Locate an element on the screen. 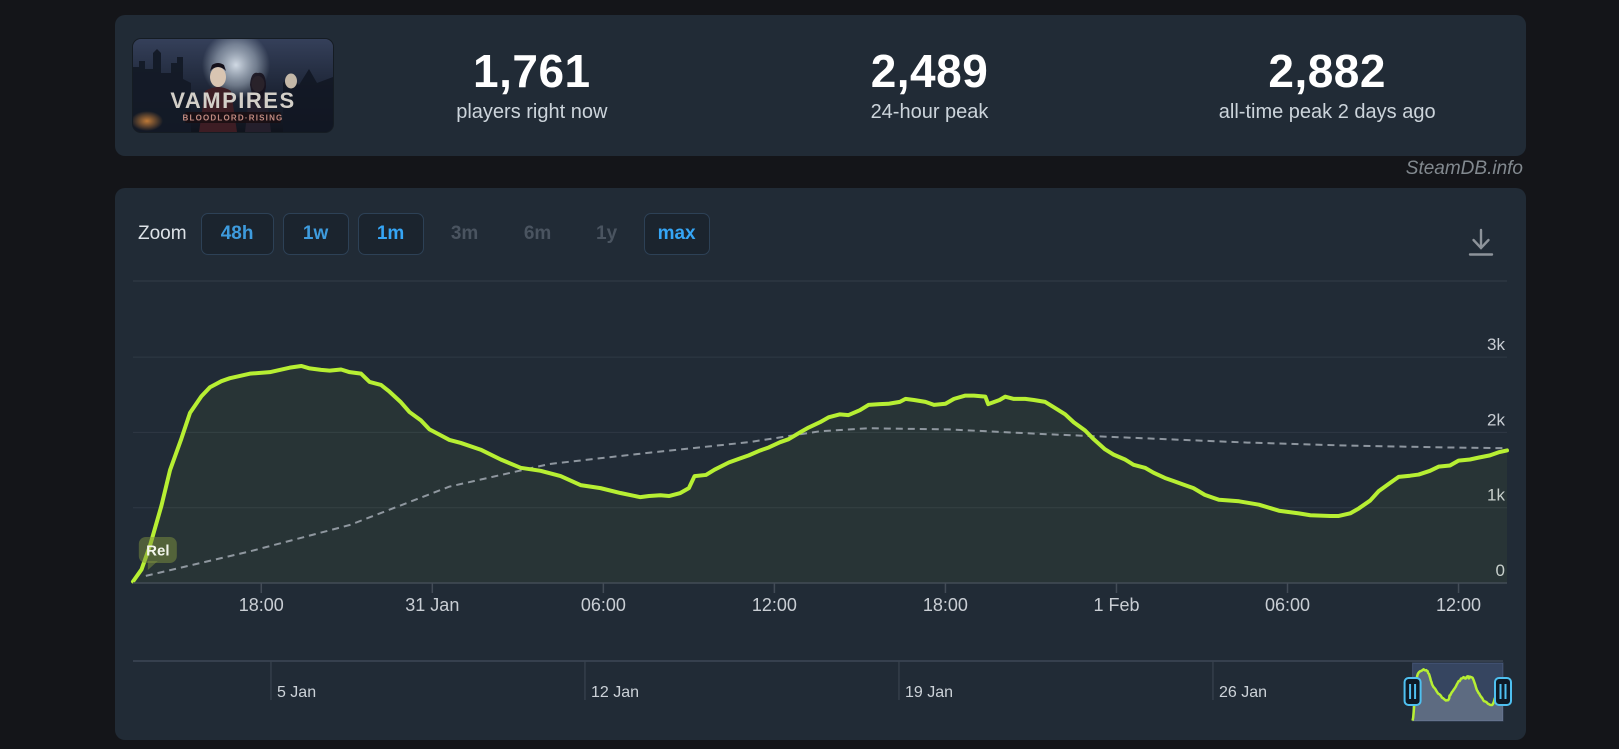 The image size is (1619, 749). navigator-date-label: 5 Jan is located at coordinates (296, 692).